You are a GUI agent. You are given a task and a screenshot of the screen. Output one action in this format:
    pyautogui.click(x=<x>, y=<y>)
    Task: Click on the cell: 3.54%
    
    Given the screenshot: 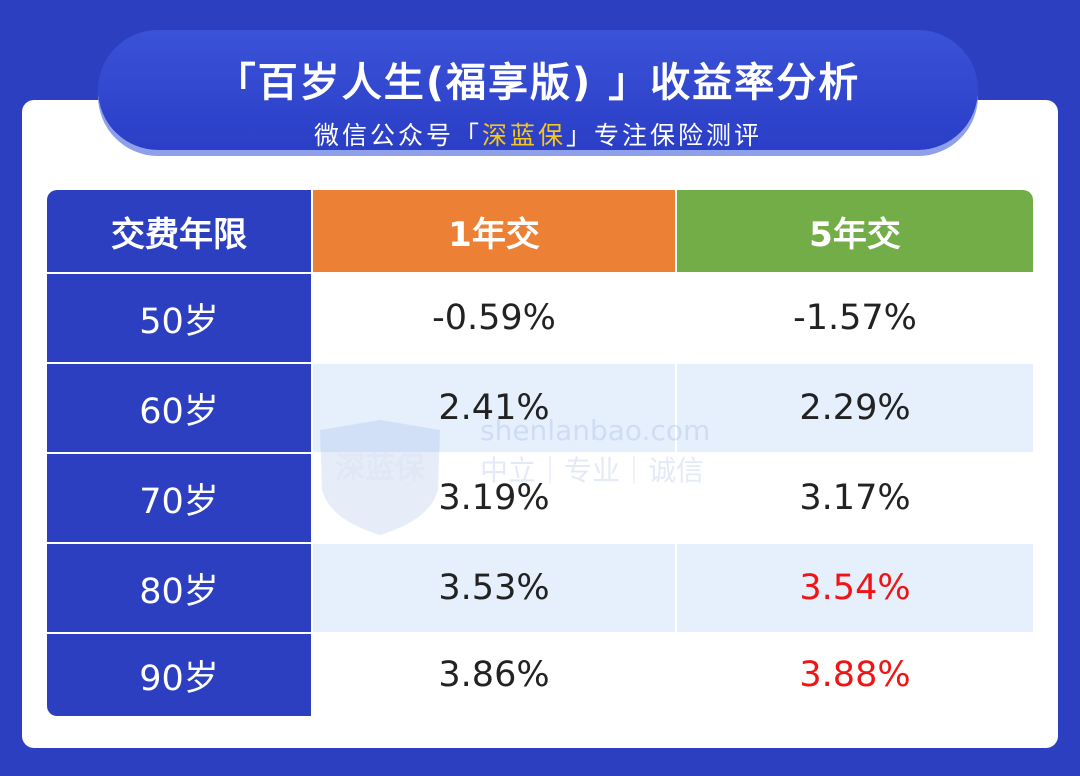 What is the action you would take?
    pyautogui.click(x=855, y=588)
    